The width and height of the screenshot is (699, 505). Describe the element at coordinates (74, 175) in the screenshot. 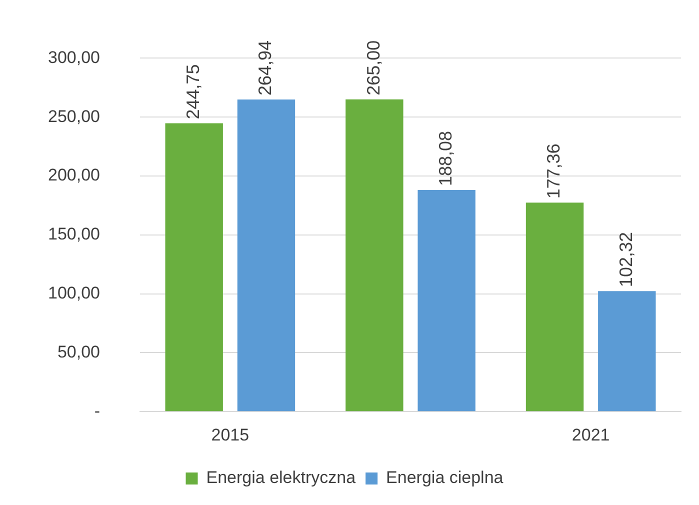

I see `y-tick-label: 200,00` at that location.